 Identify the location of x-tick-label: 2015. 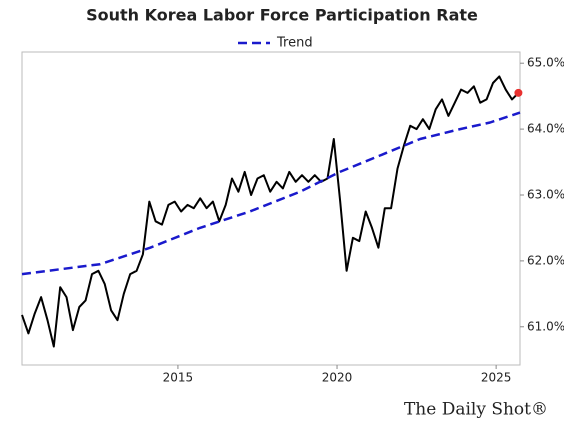
(178, 378).